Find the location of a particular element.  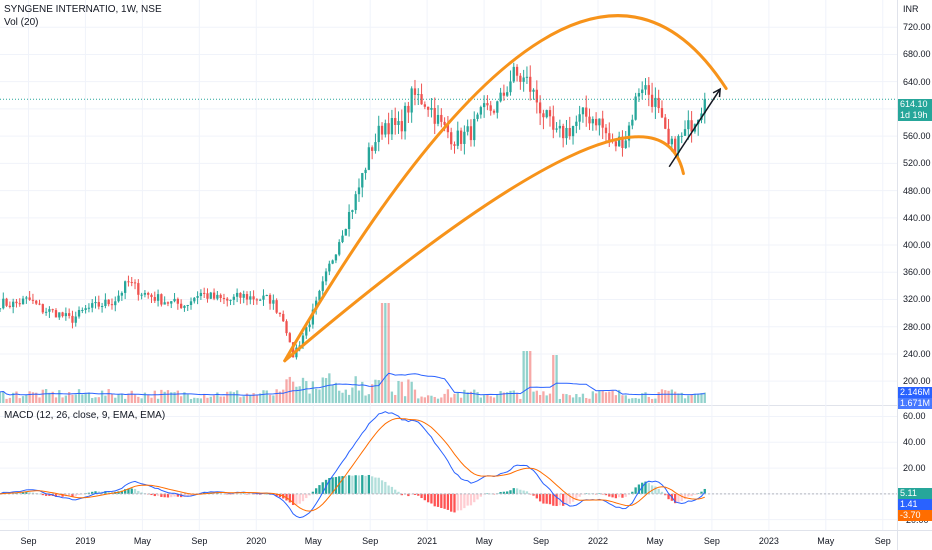

macd-histogram is located at coordinates (353, 493).